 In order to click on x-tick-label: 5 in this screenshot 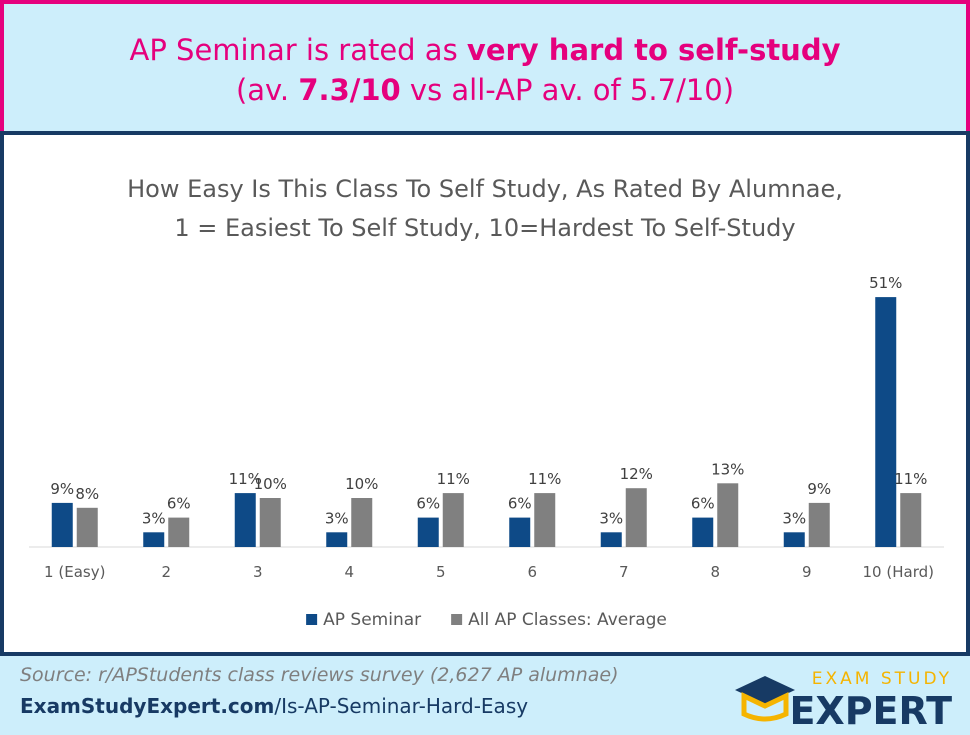, I will do `click(441, 572)`.